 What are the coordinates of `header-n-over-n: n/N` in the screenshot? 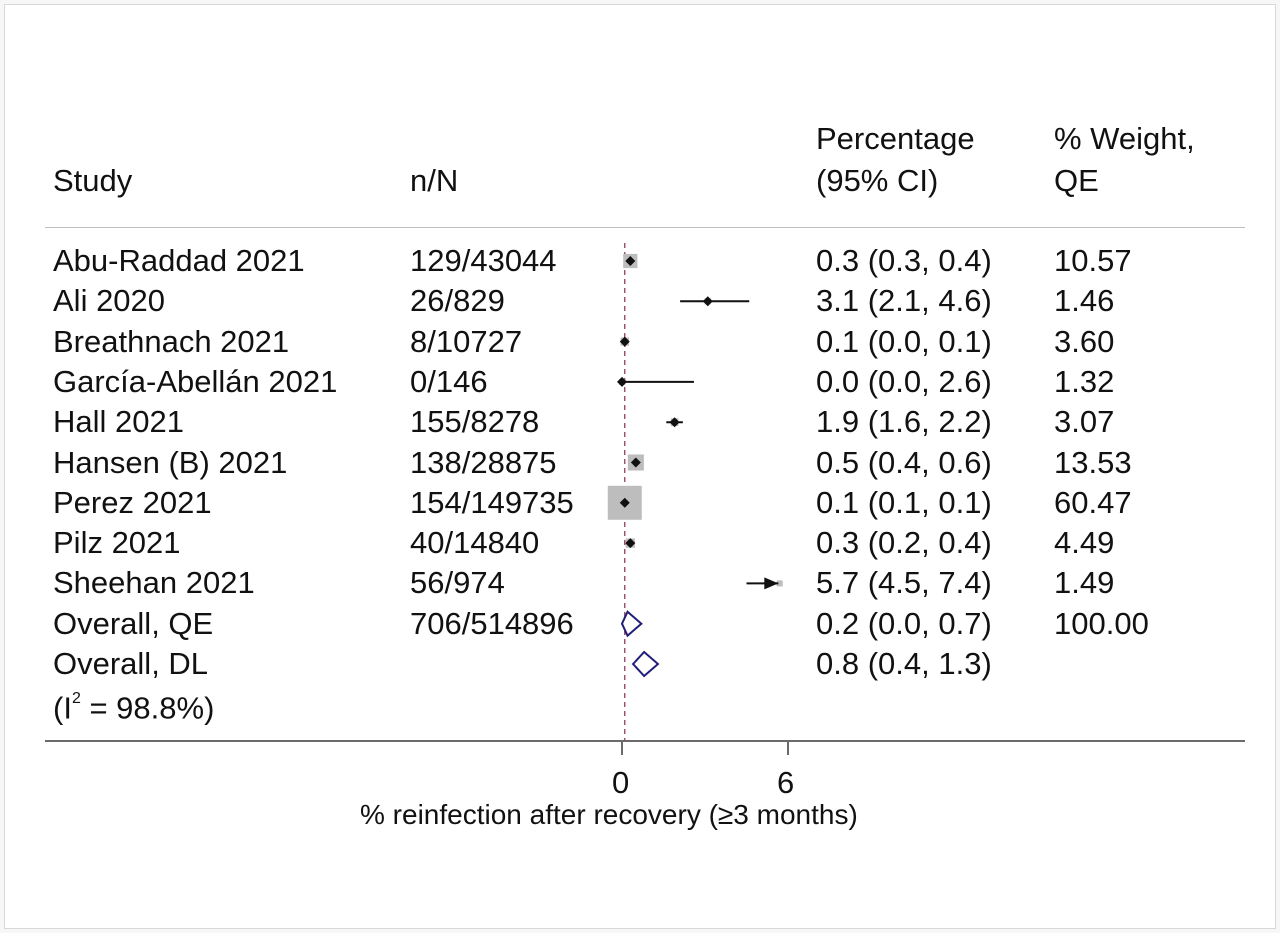 It's located at (434, 180).